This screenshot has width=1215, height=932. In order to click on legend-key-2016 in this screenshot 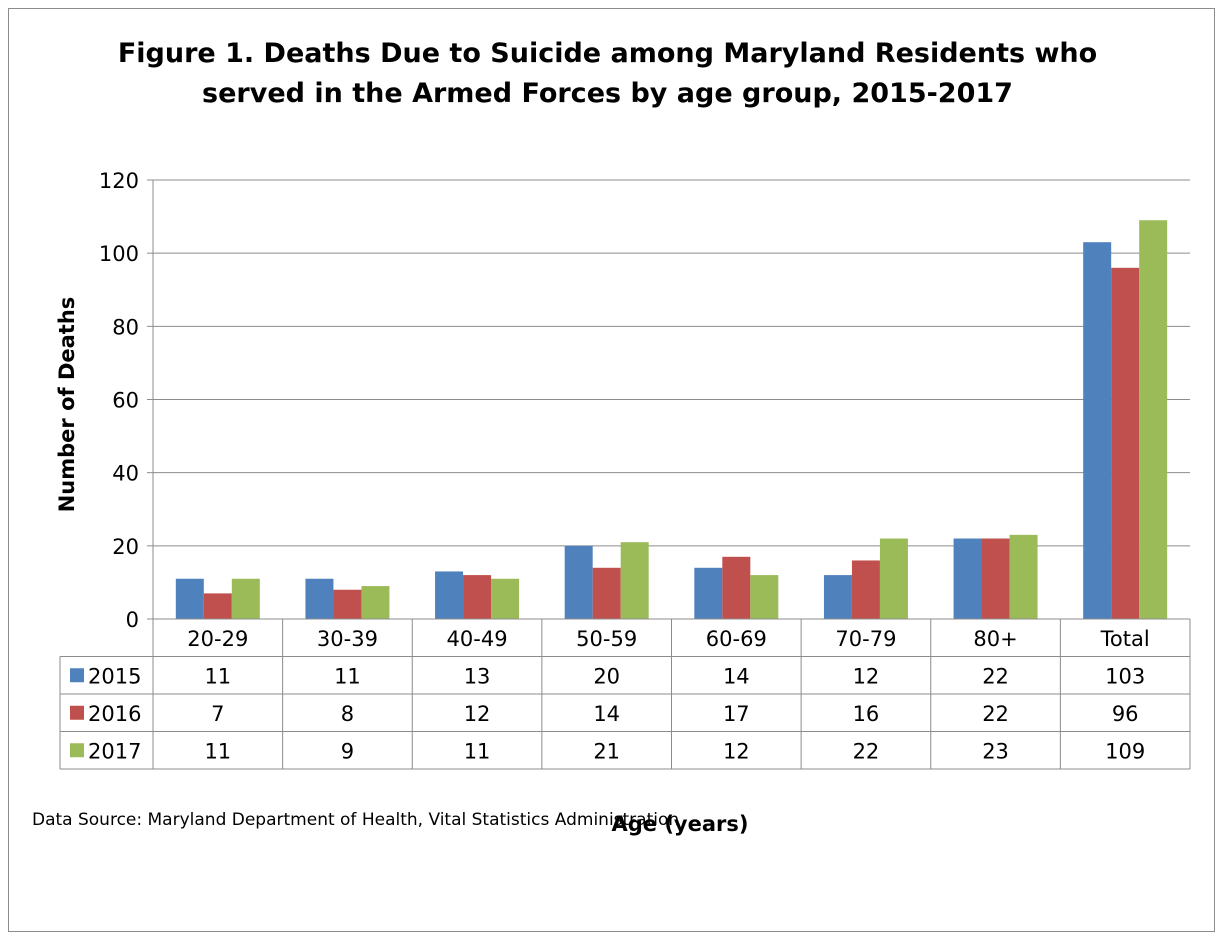, I will do `click(77, 712)`.